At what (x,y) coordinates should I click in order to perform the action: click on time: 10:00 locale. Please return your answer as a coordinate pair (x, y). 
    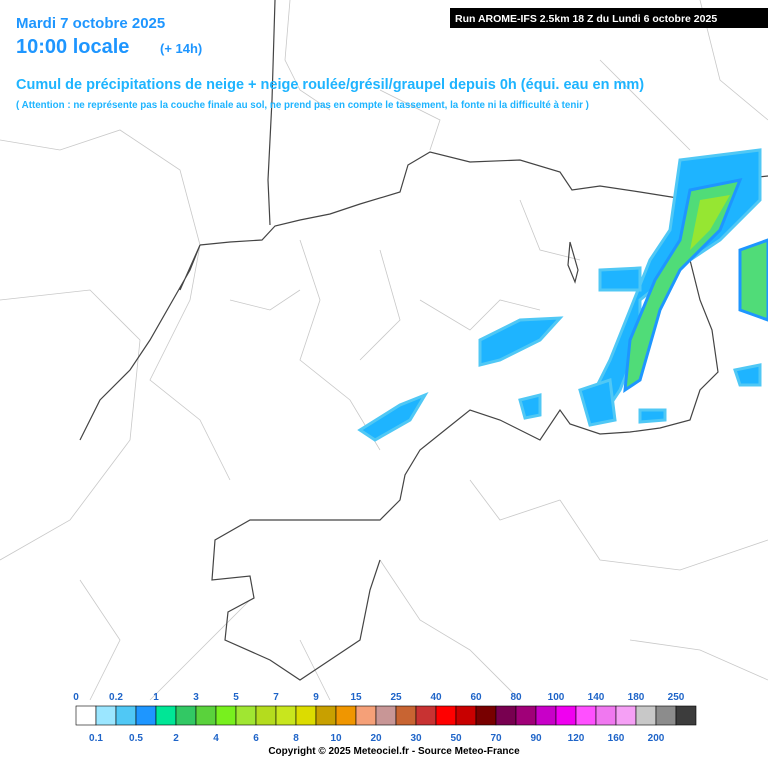
    Looking at the image, I should click on (72, 47).